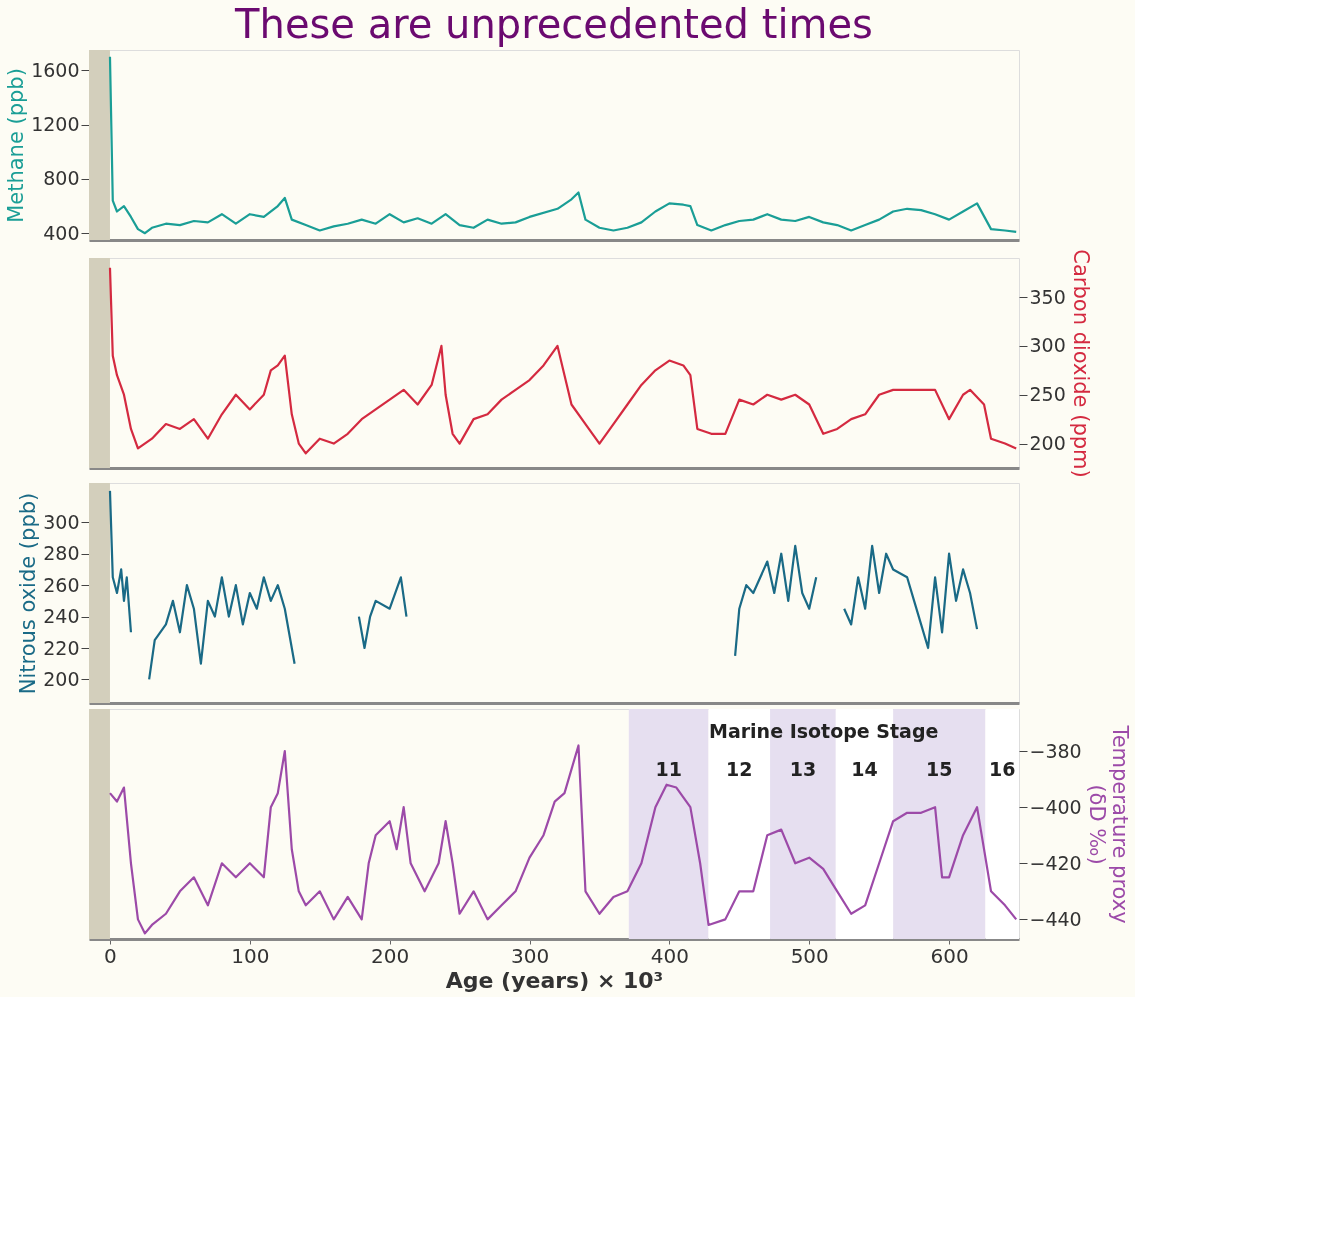 Image resolution: width=1326 pixels, height=1245 pixels. Describe the element at coordinates (668, 769) in the screenshot. I see `band-label: 11` at that location.